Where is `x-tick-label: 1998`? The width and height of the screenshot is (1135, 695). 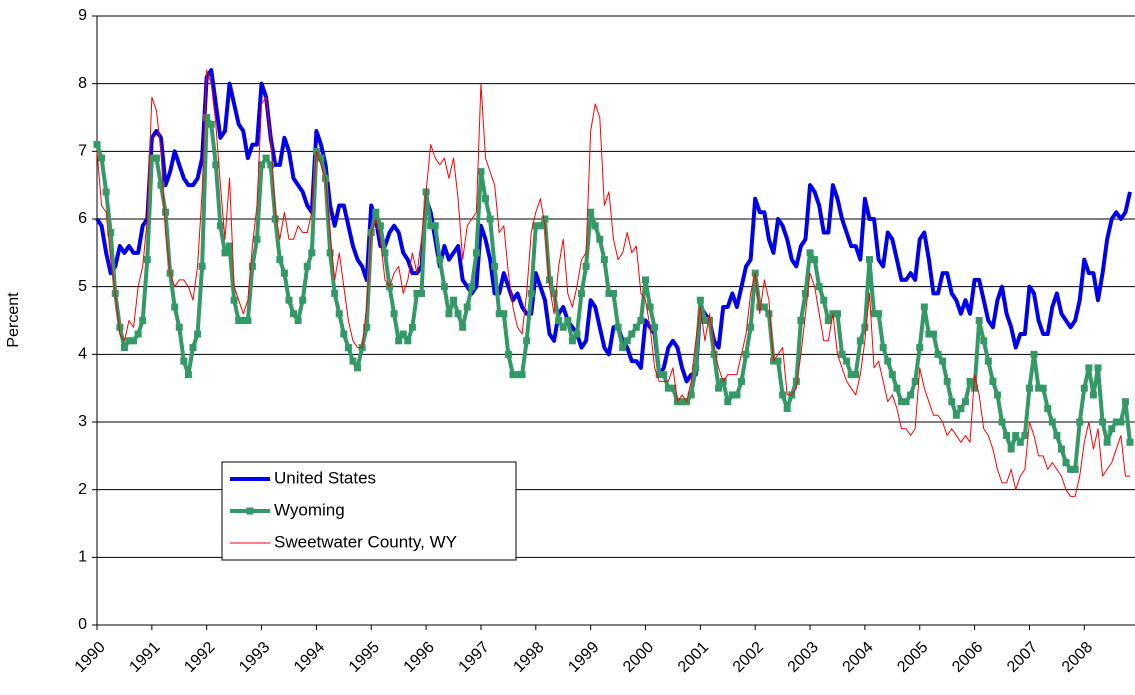
x-tick-label: 1998 is located at coordinates (528, 657).